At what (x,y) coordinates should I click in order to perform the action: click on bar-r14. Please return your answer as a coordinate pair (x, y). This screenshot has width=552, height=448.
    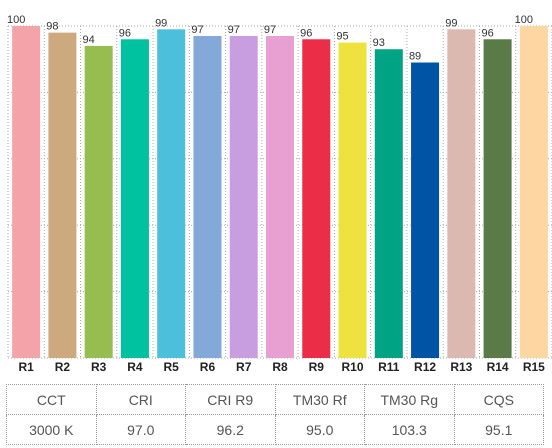
    Looking at the image, I should click on (497, 198).